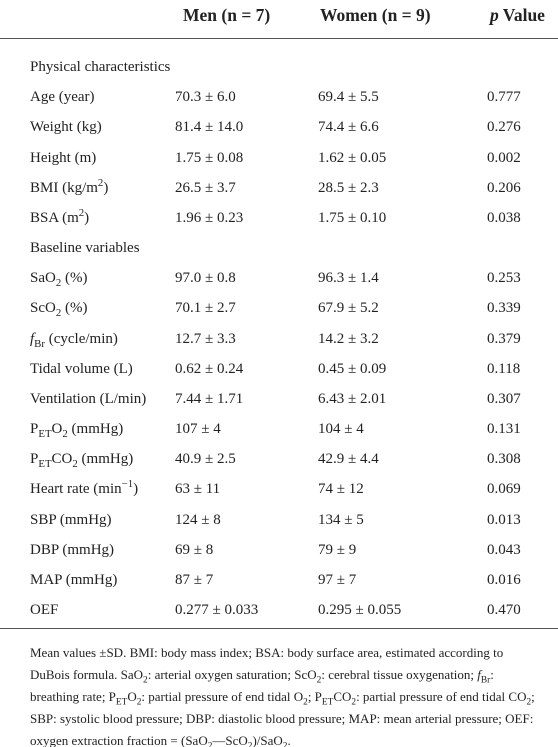 This screenshot has height=747, width=558. Describe the element at coordinates (342, 696) in the screenshot. I see `text: CO` at that location.